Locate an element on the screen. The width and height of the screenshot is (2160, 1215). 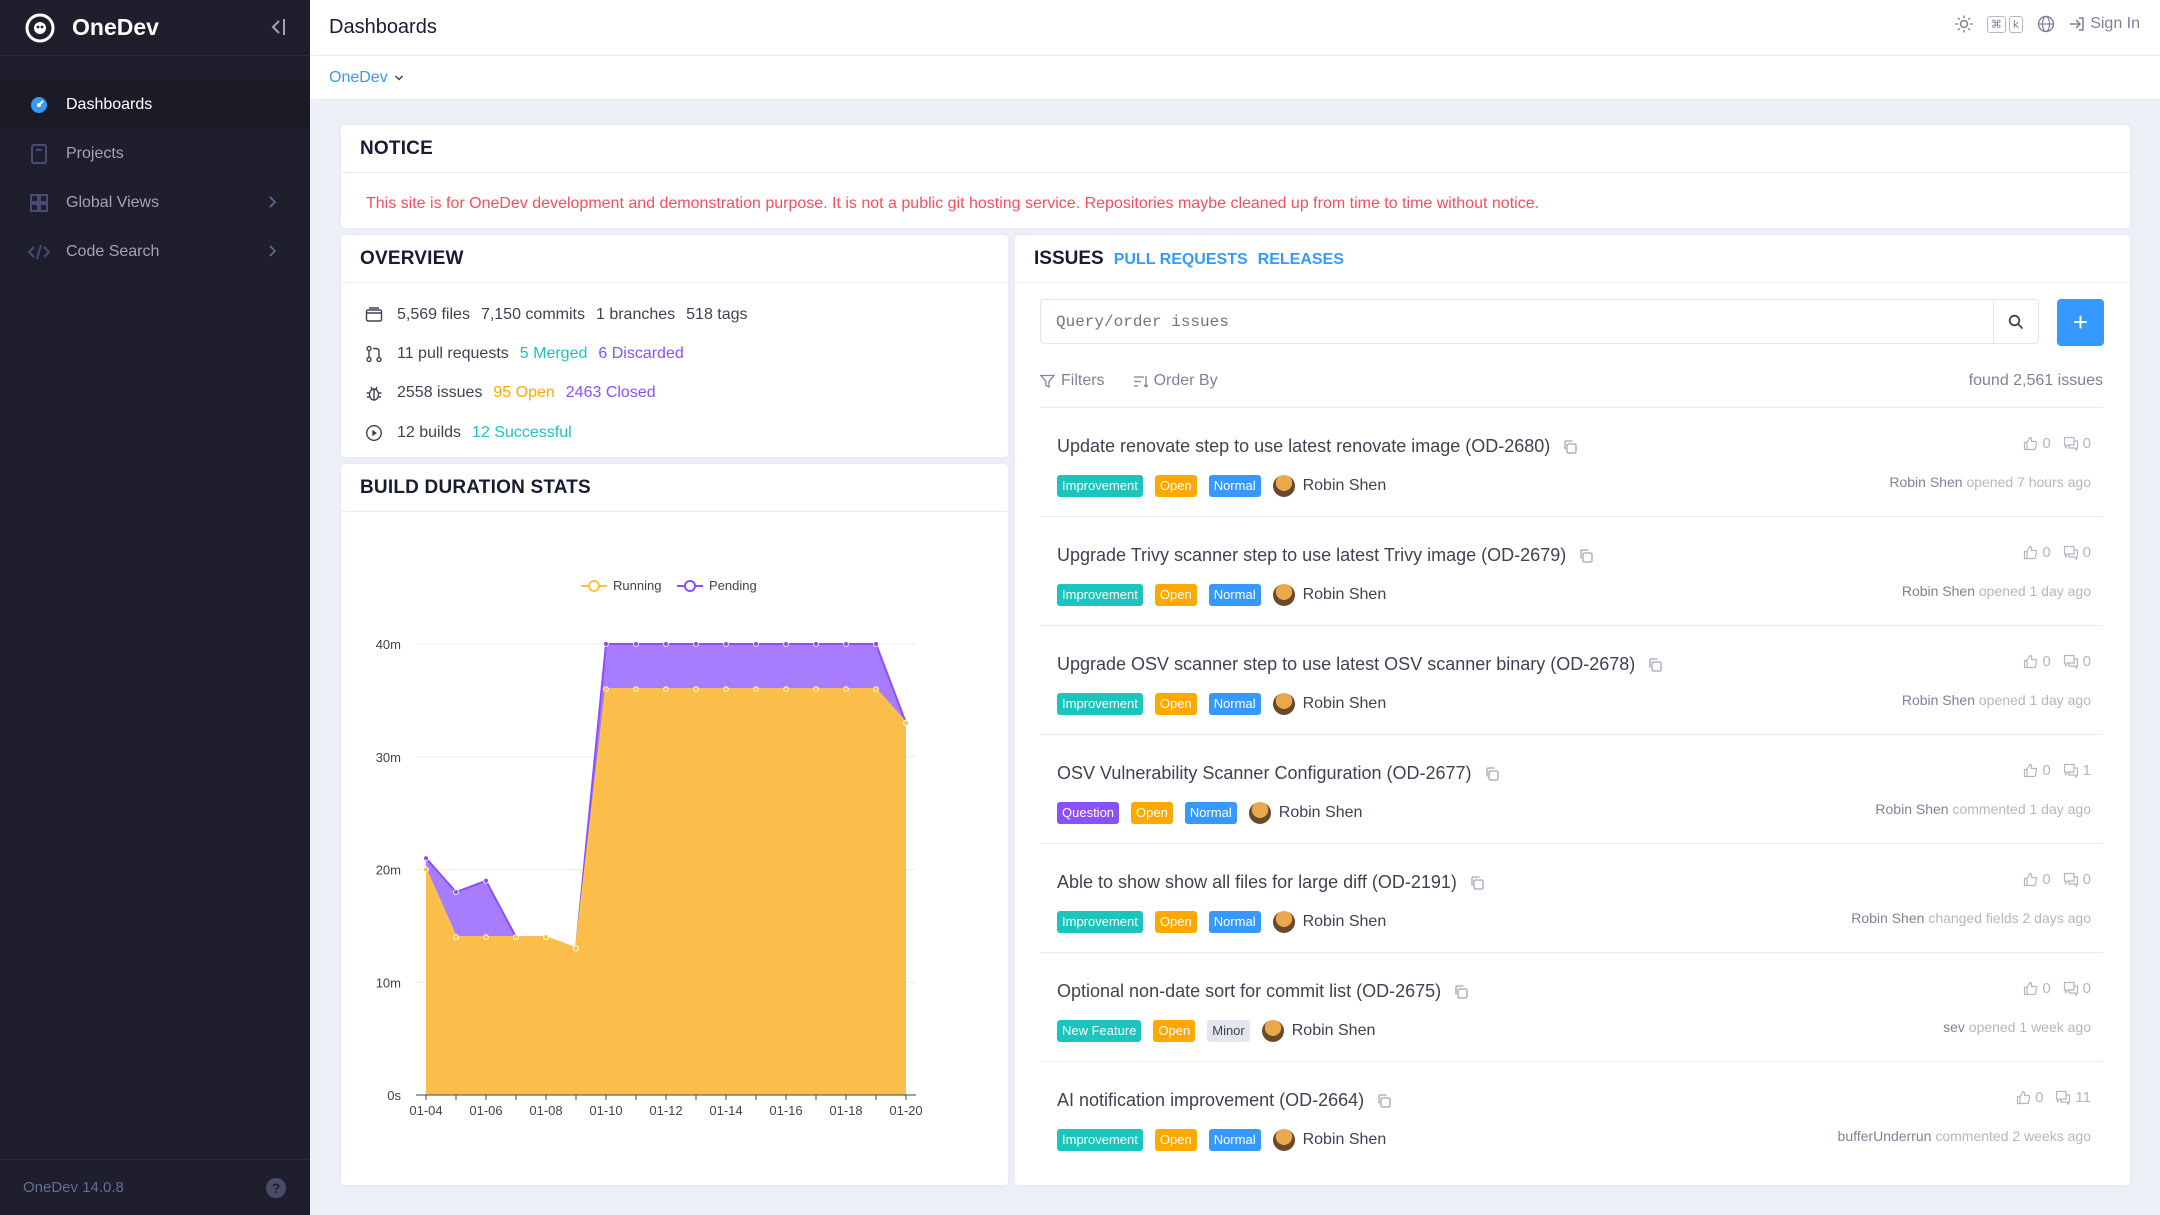
activity-user: sev is located at coordinates (1954, 1027).